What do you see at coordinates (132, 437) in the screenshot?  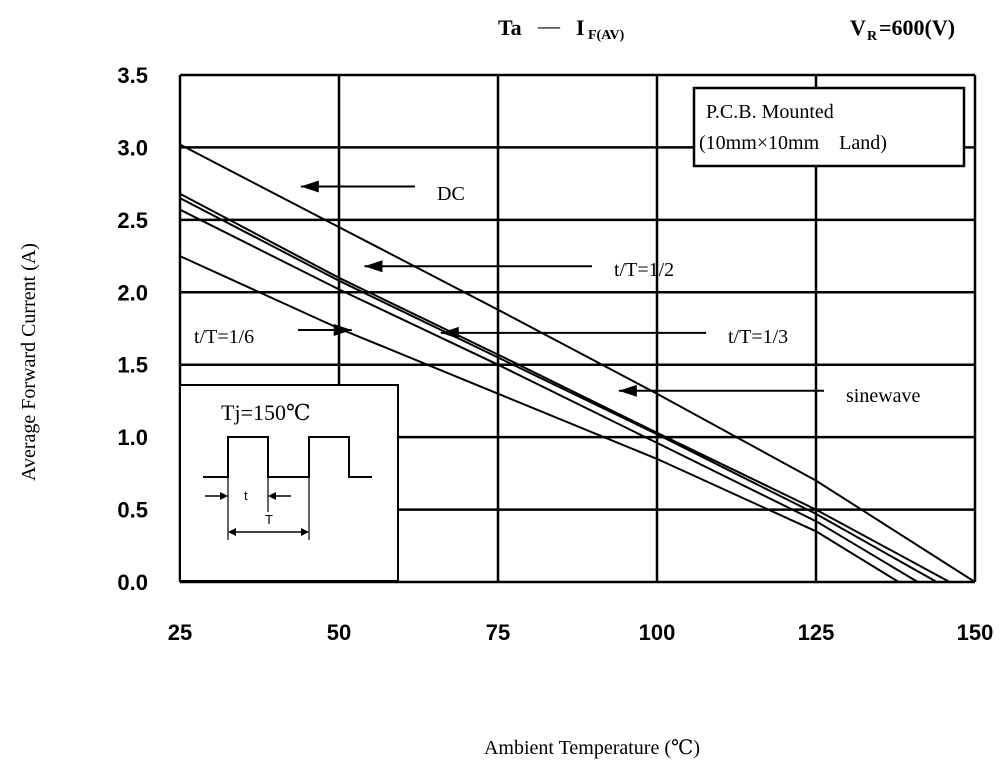 I see `y-tick-label-2: 1.0` at bounding box center [132, 437].